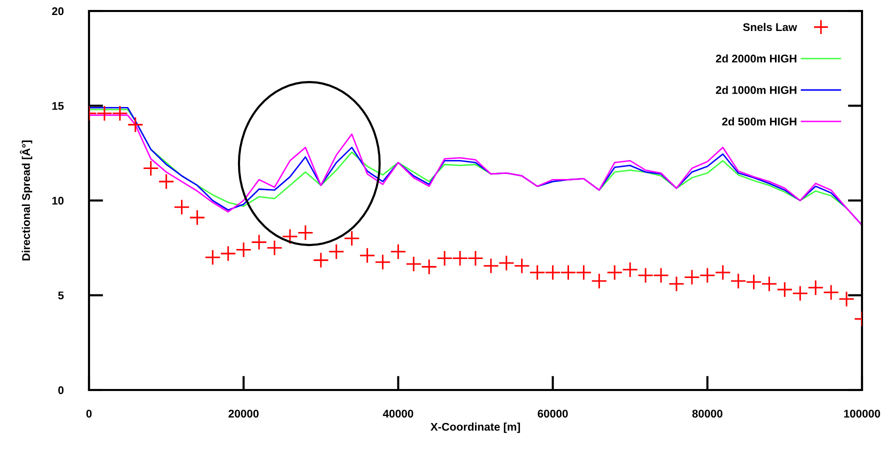 Image resolution: width=891 pixels, height=449 pixels. What do you see at coordinates (759, 121) in the screenshot?
I see `legend-label: 2d 500m HIGH` at bounding box center [759, 121].